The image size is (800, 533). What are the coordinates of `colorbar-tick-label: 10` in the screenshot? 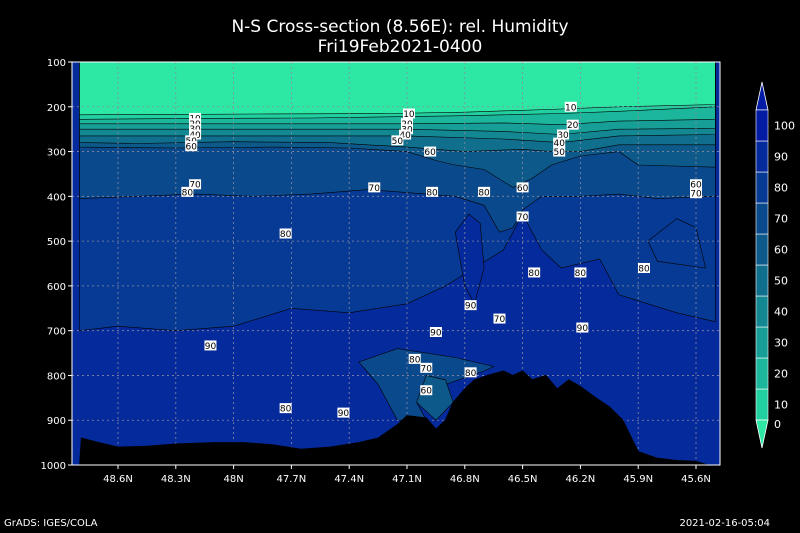 It's located at (781, 405).